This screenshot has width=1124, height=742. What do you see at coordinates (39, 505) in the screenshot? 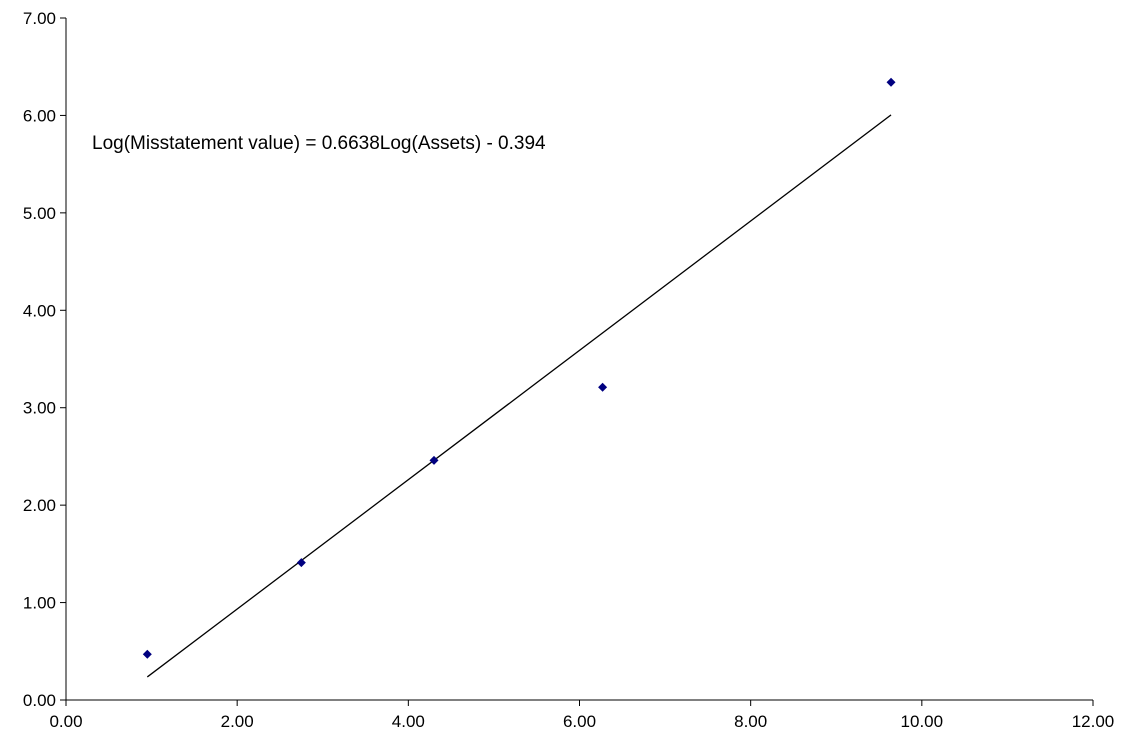
I see `y-tick-label: 2.00` at bounding box center [39, 505].